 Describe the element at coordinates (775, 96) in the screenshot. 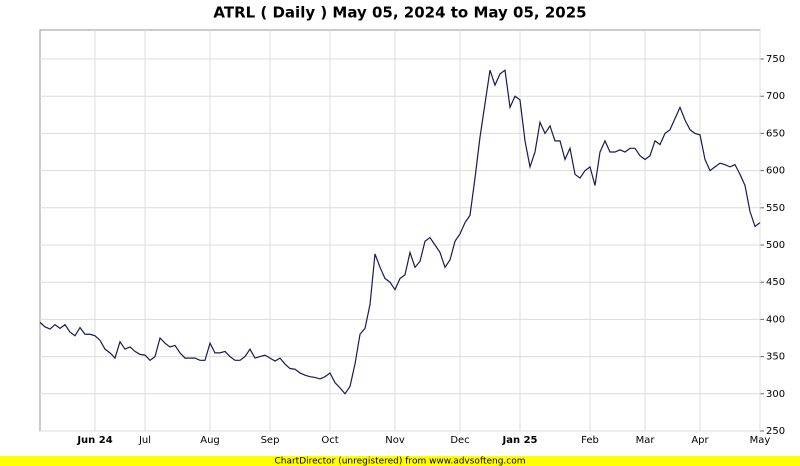

I see `y-tick-label: 700` at that location.